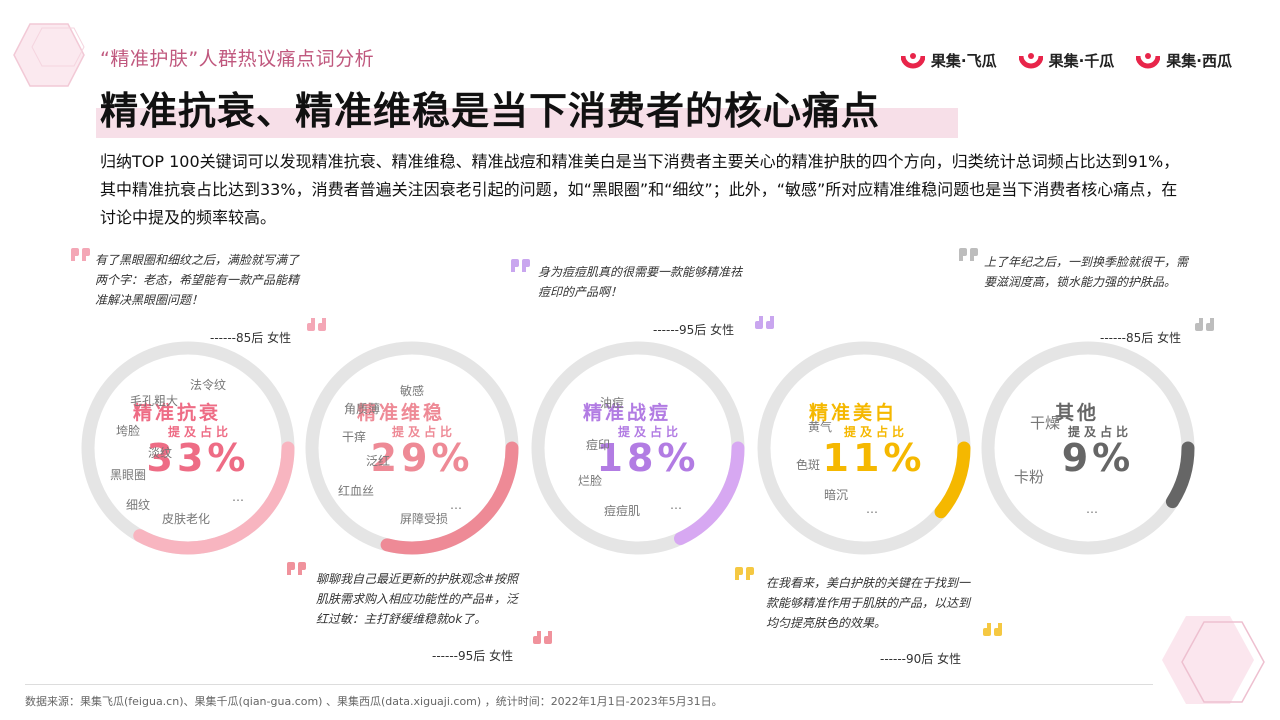  Describe the element at coordinates (874, 458) in the screenshot. I see `category-percentage: 11%` at that location.